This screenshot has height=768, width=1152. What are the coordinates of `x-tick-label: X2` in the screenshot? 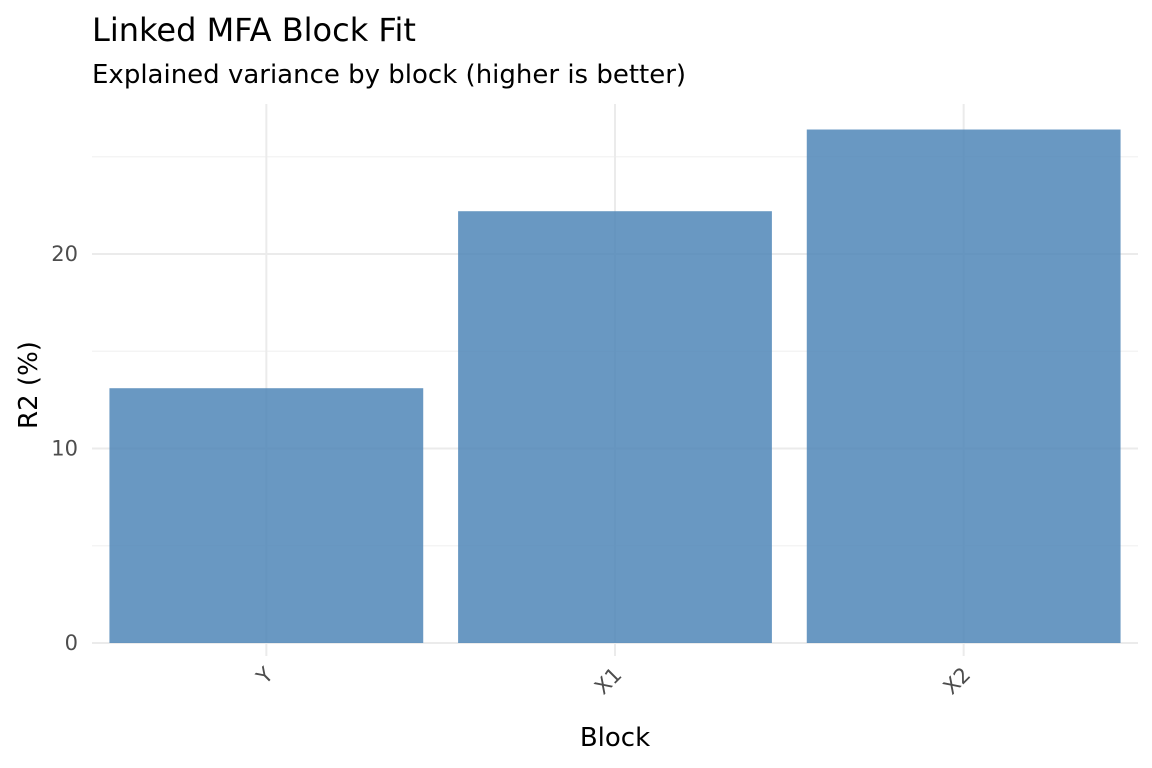 It's located at (957, 681).